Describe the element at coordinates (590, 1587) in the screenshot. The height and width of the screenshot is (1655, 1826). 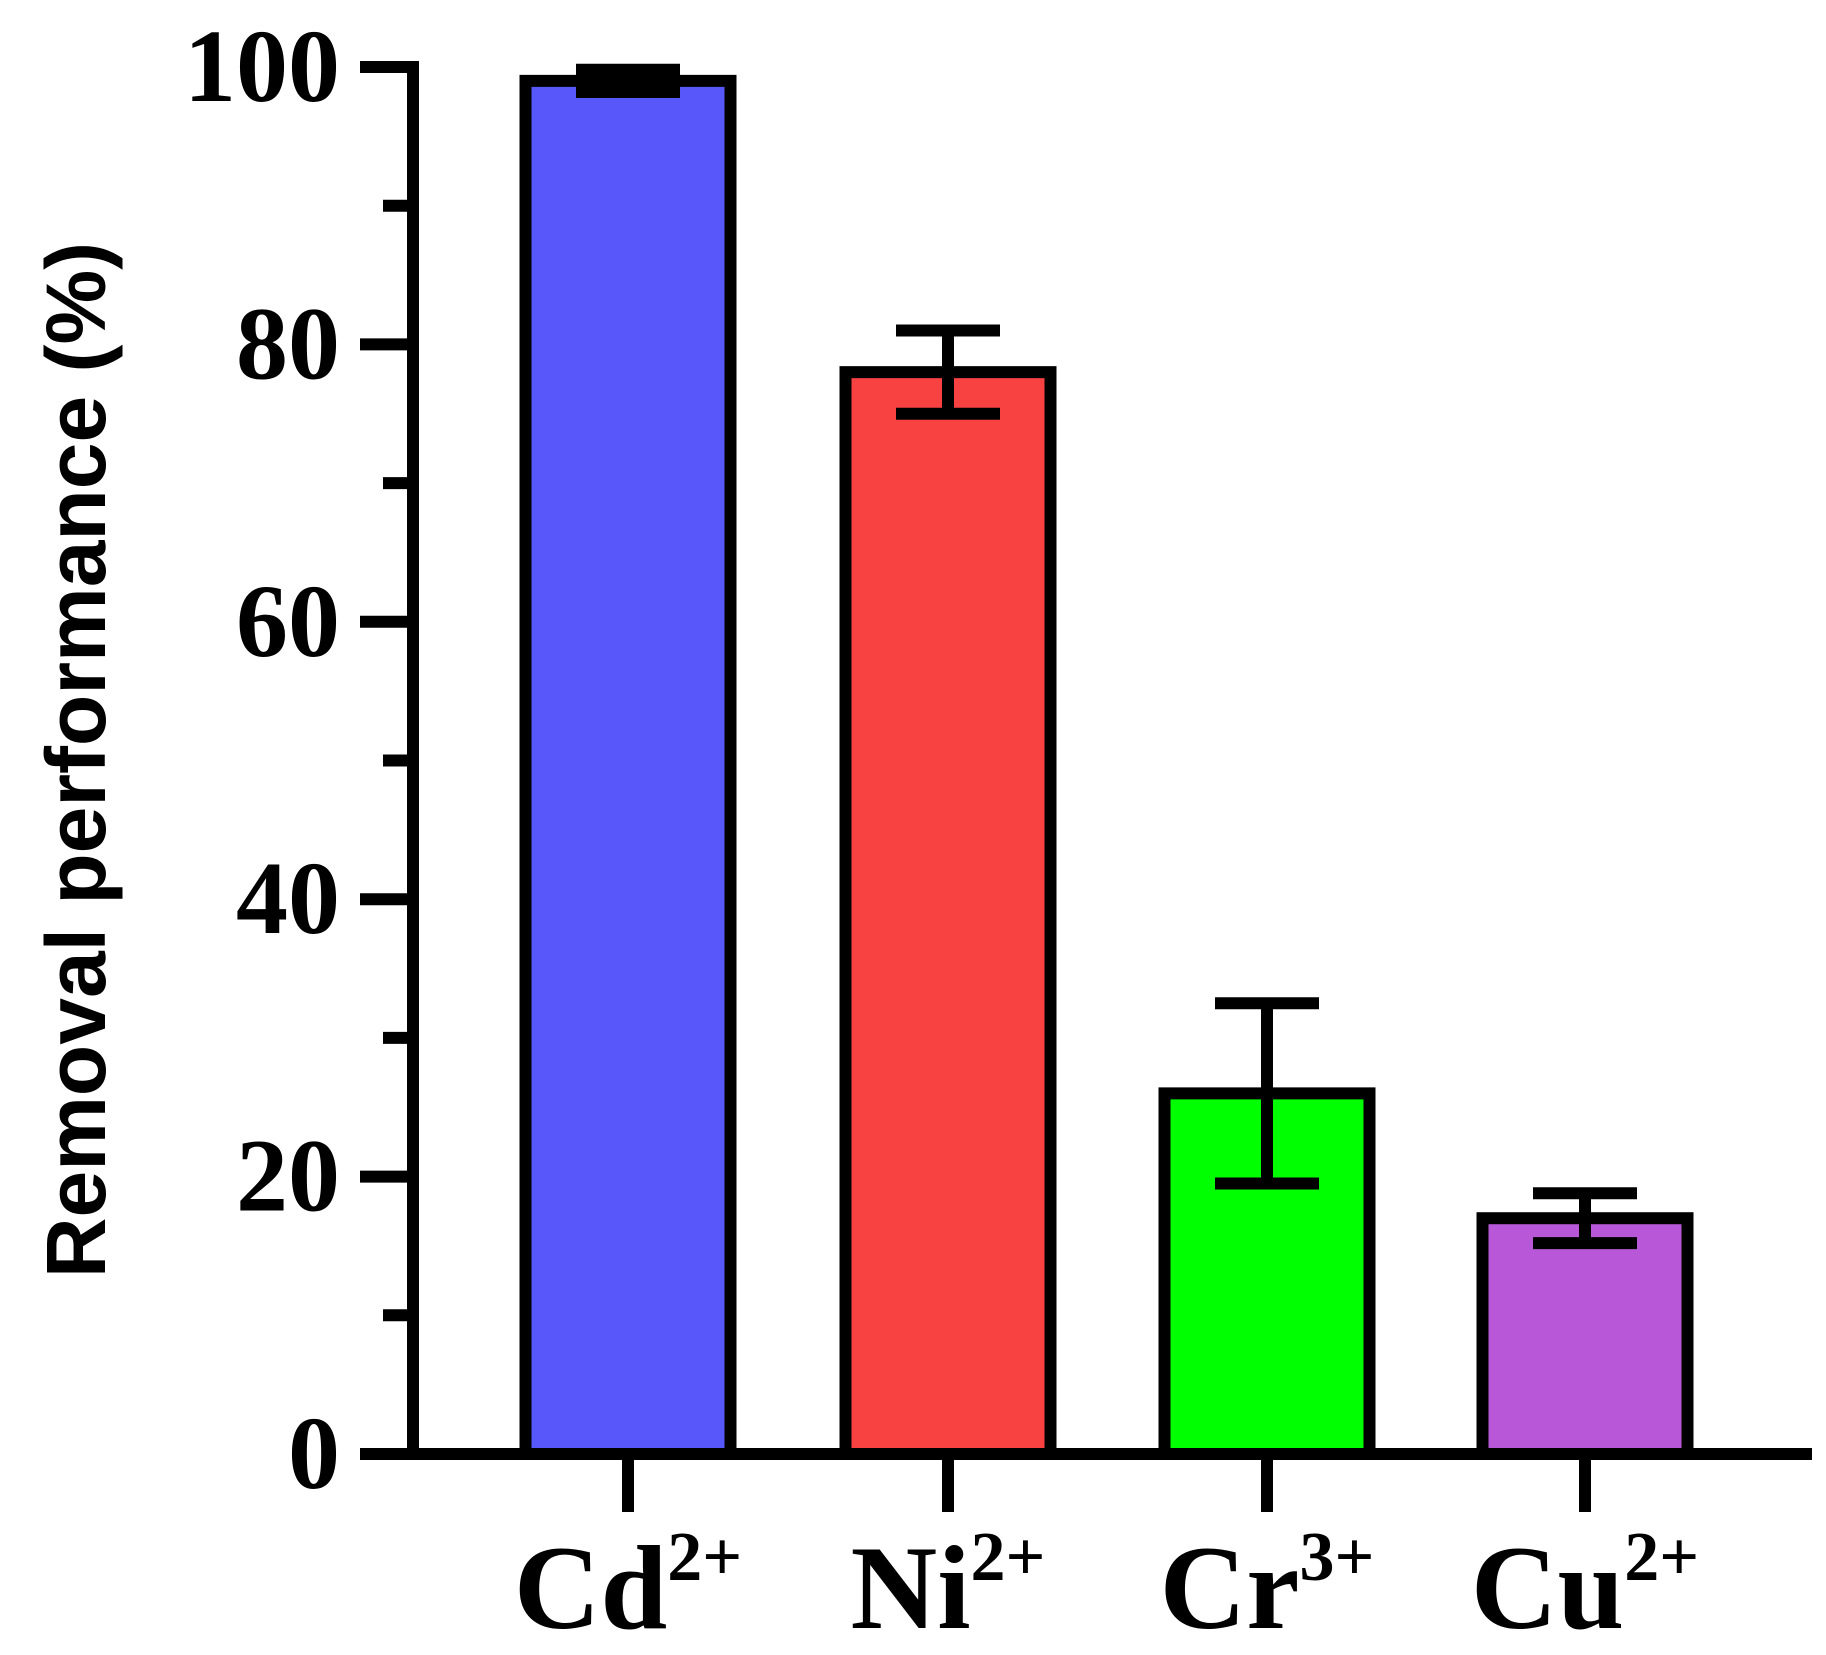
I see `x-tick-label-base: Cd` at that location.